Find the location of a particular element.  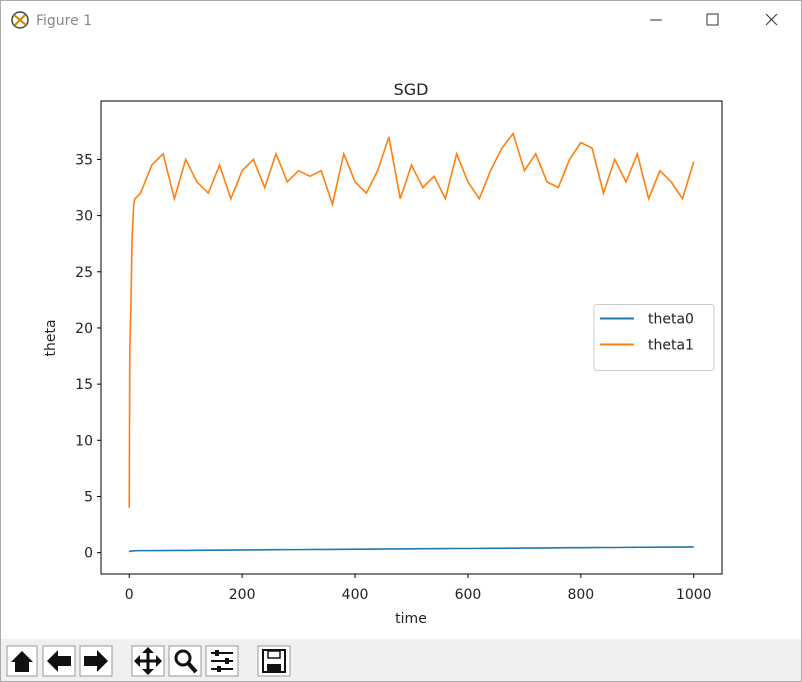

save-button is located at coordinates (274, 661).